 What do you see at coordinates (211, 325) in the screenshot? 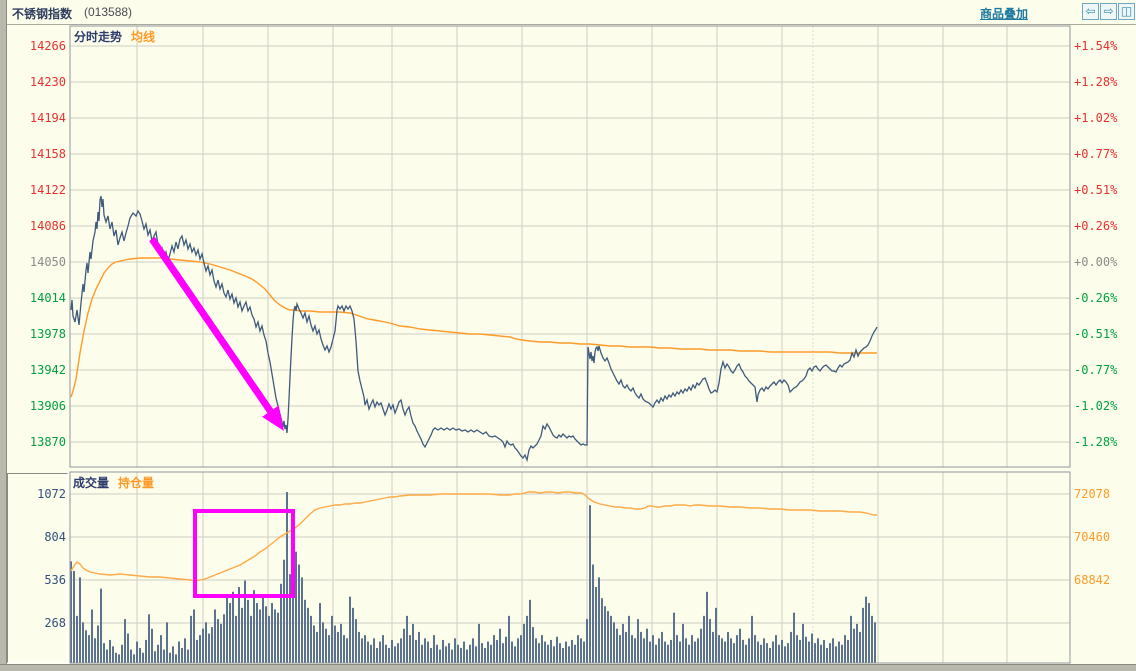
I see `annotation-arrow-shaft` at bounding box center [211, 325].